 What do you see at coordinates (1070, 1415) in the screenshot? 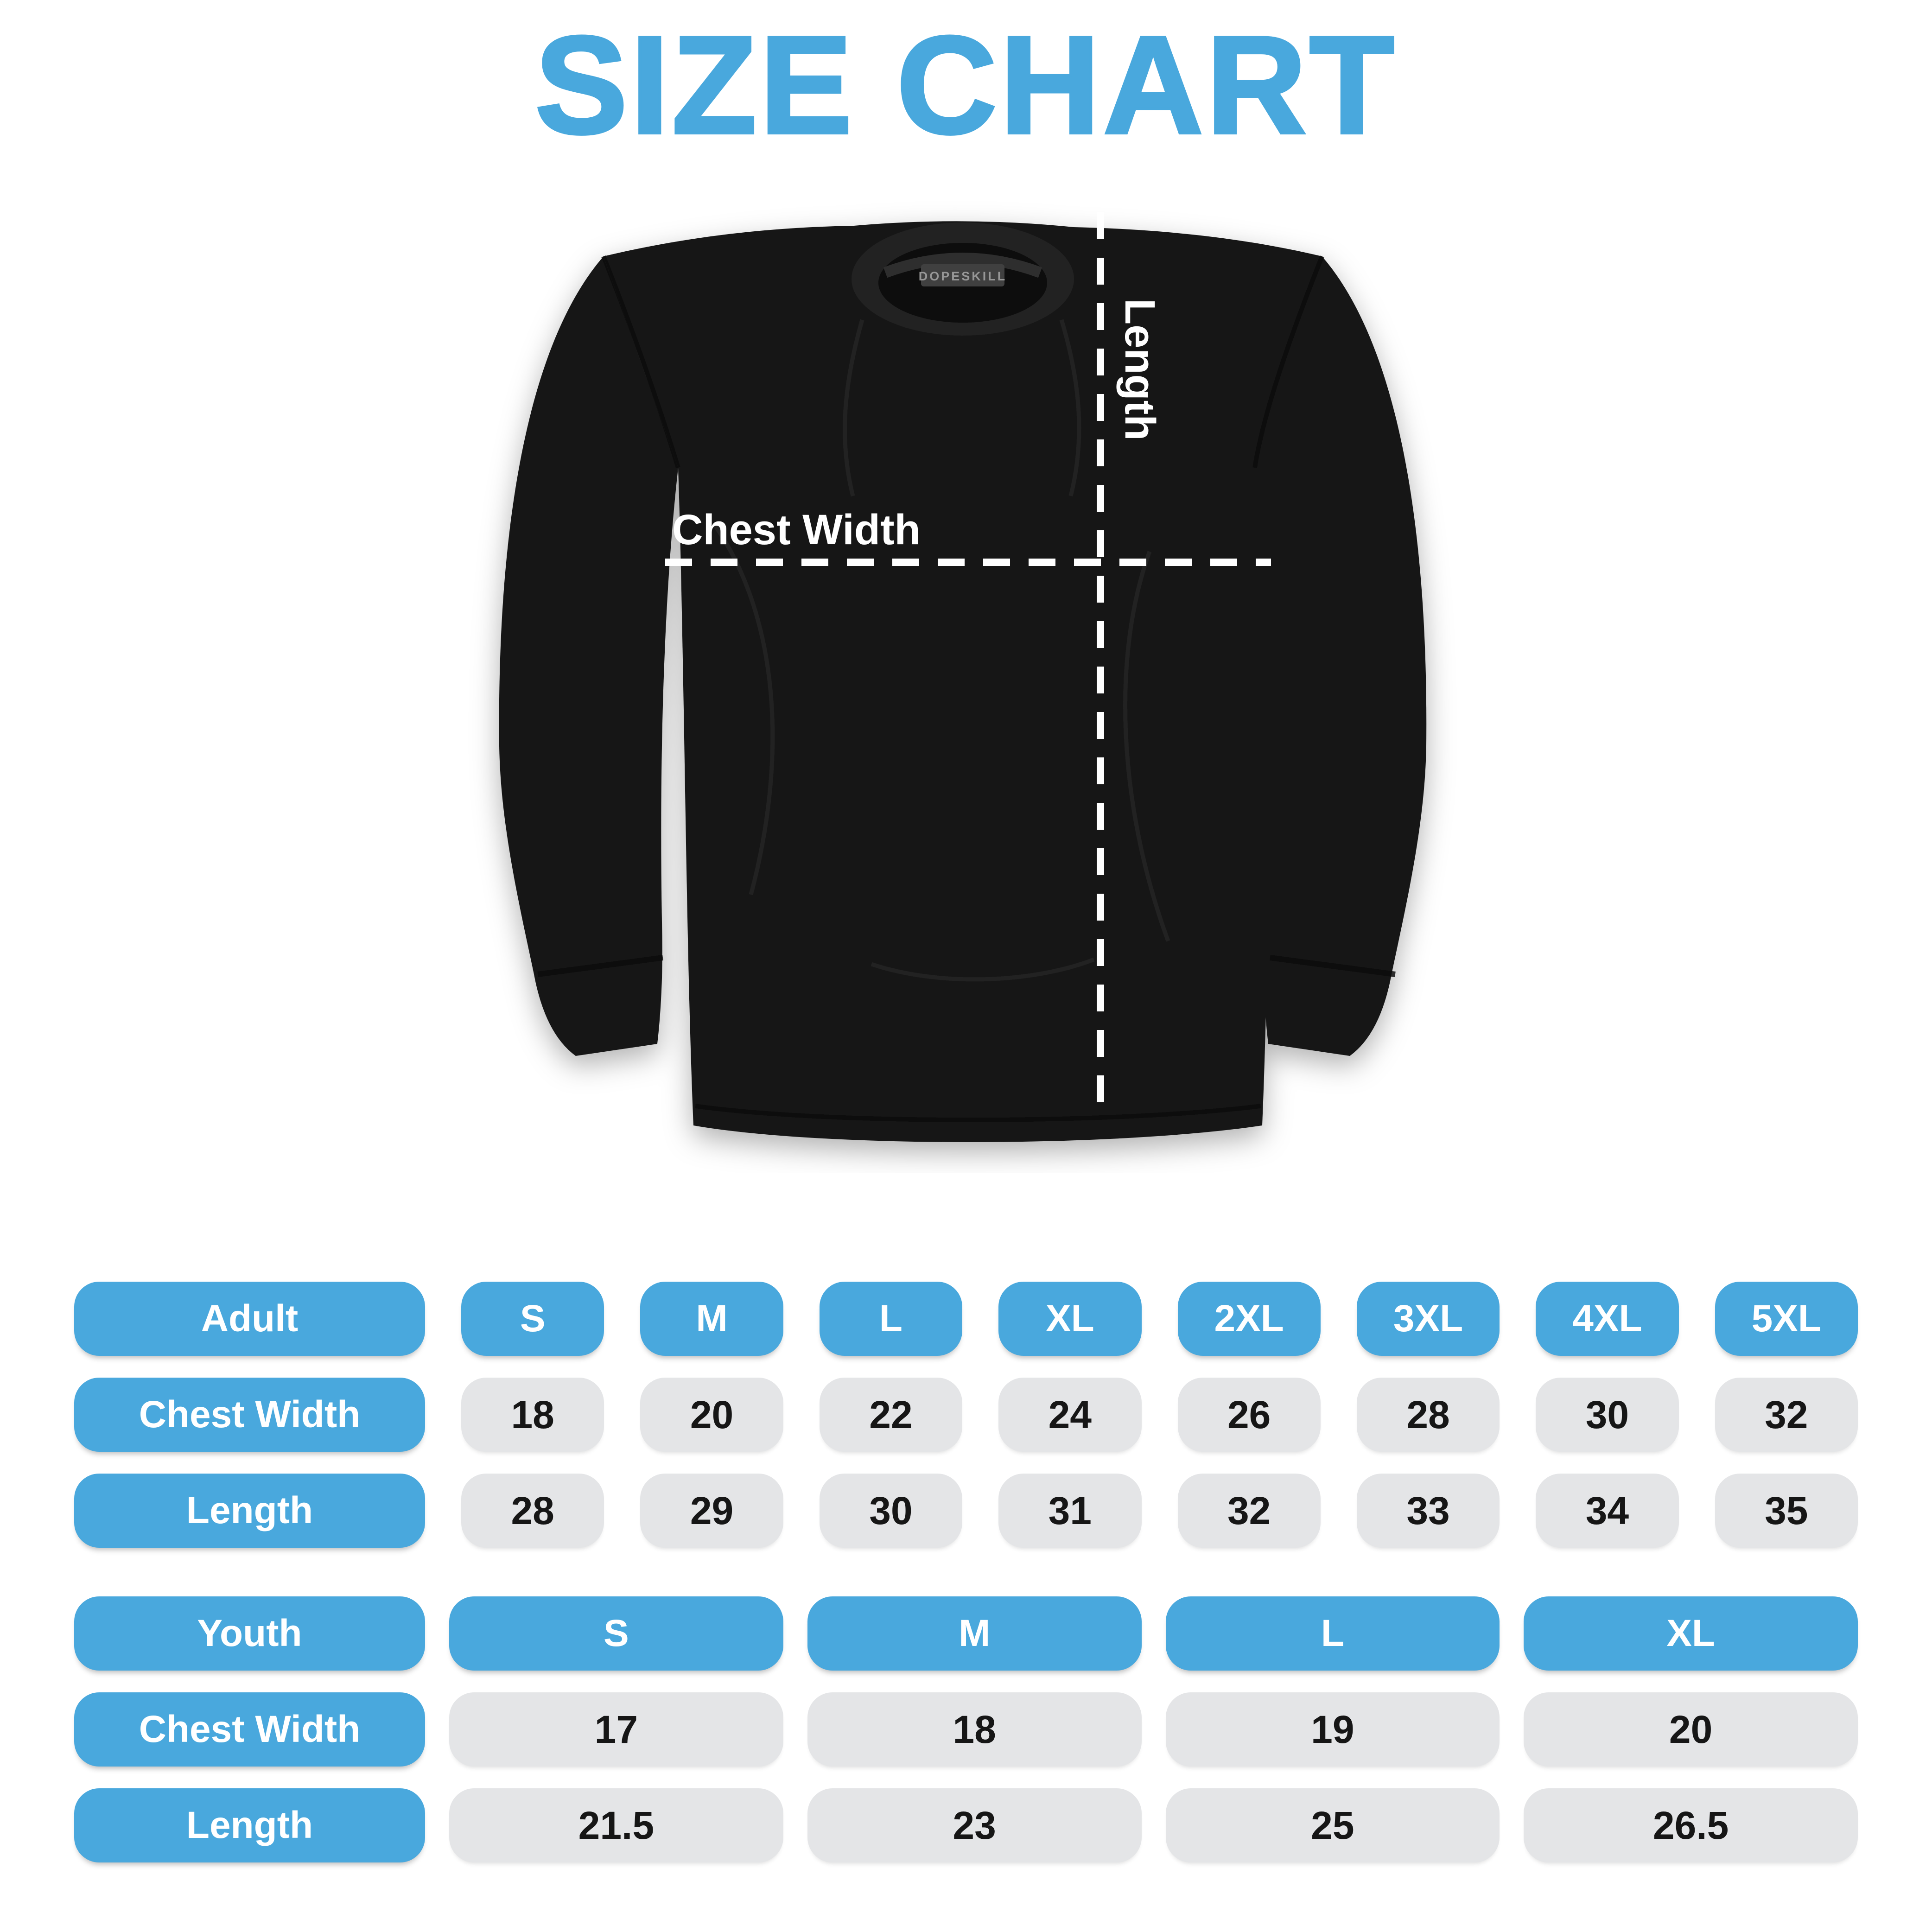
I see `size-value-pill: 24` at bounding box center [1070, 1415].